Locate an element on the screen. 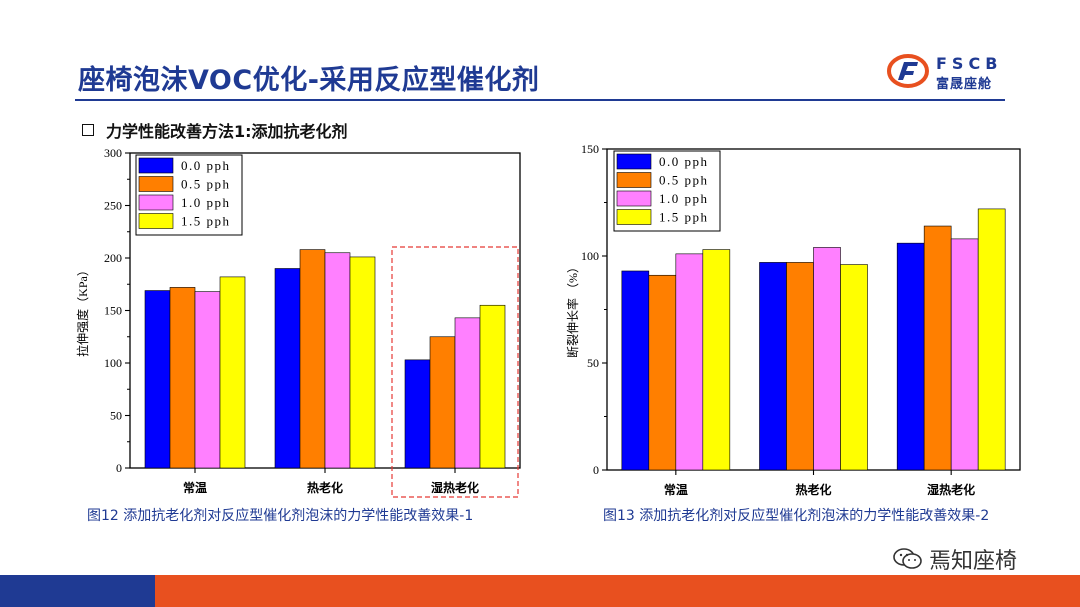 This screenshot has width=1080, height=607. chart-caption-2: 图13 添加抗老化剂对反应型催化剂泡沫的力学性能改善效果-2 is located at coordinates (796, 516).